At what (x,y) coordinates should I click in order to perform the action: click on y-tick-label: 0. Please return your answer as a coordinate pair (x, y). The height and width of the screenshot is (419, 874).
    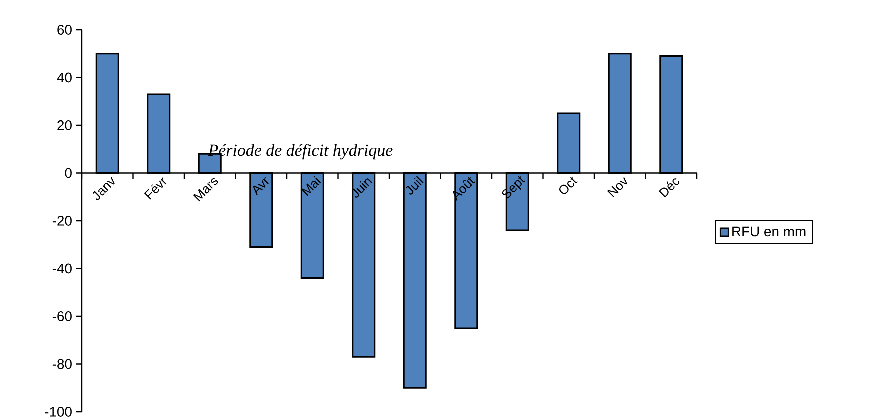
    Looking at the image, I should click on (68, 173).